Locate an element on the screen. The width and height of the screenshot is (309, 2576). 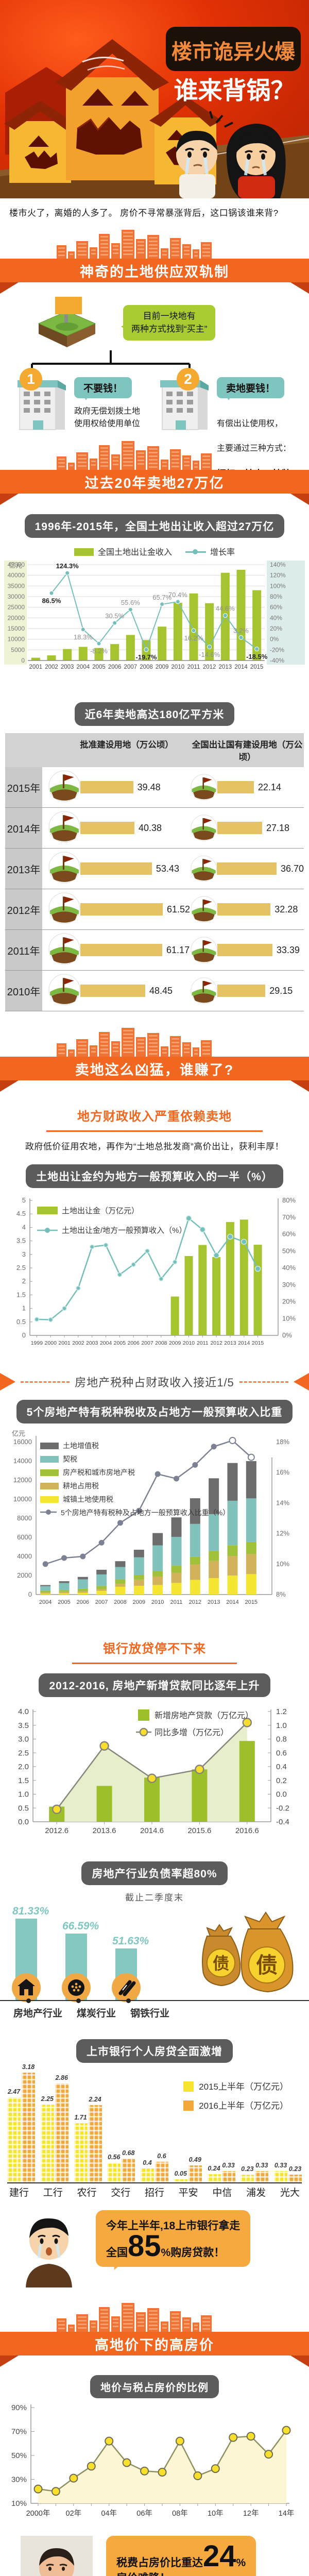
svg-text: 2014.6 is located at coordinates (152, 1830).